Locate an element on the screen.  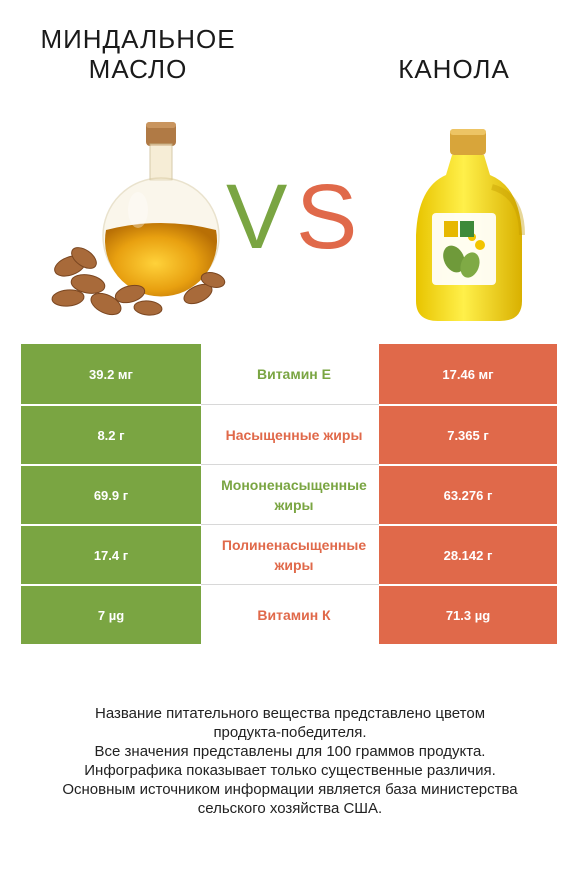
left-value-cell: 7 µg is located at coordinates (111, 614).